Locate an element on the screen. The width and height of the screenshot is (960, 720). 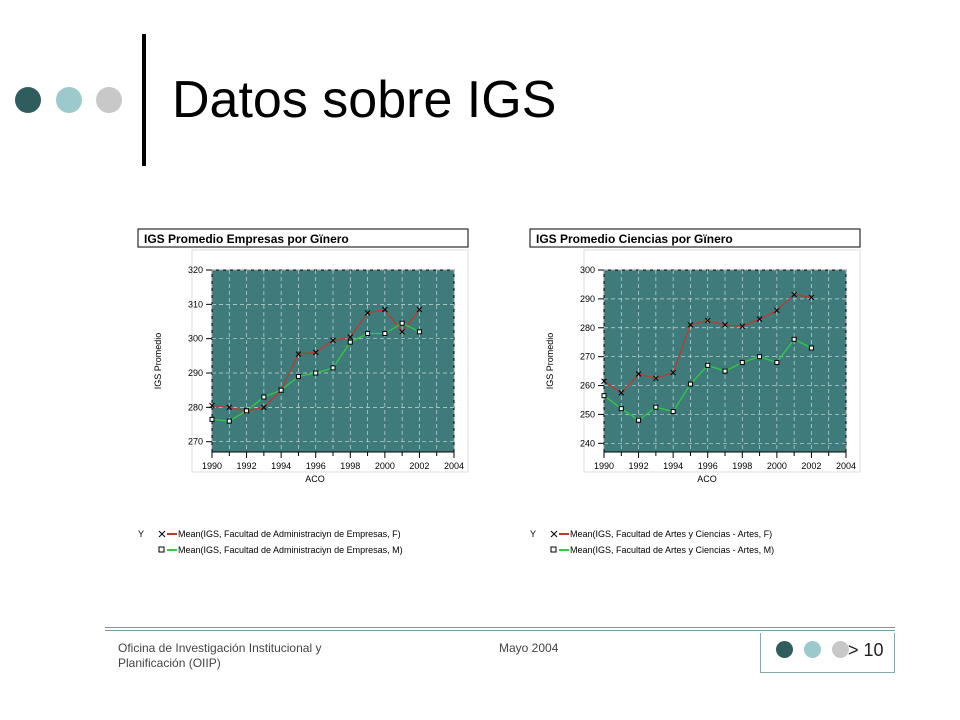
footer-light-dot-icon is located at coordinates (812, 649).